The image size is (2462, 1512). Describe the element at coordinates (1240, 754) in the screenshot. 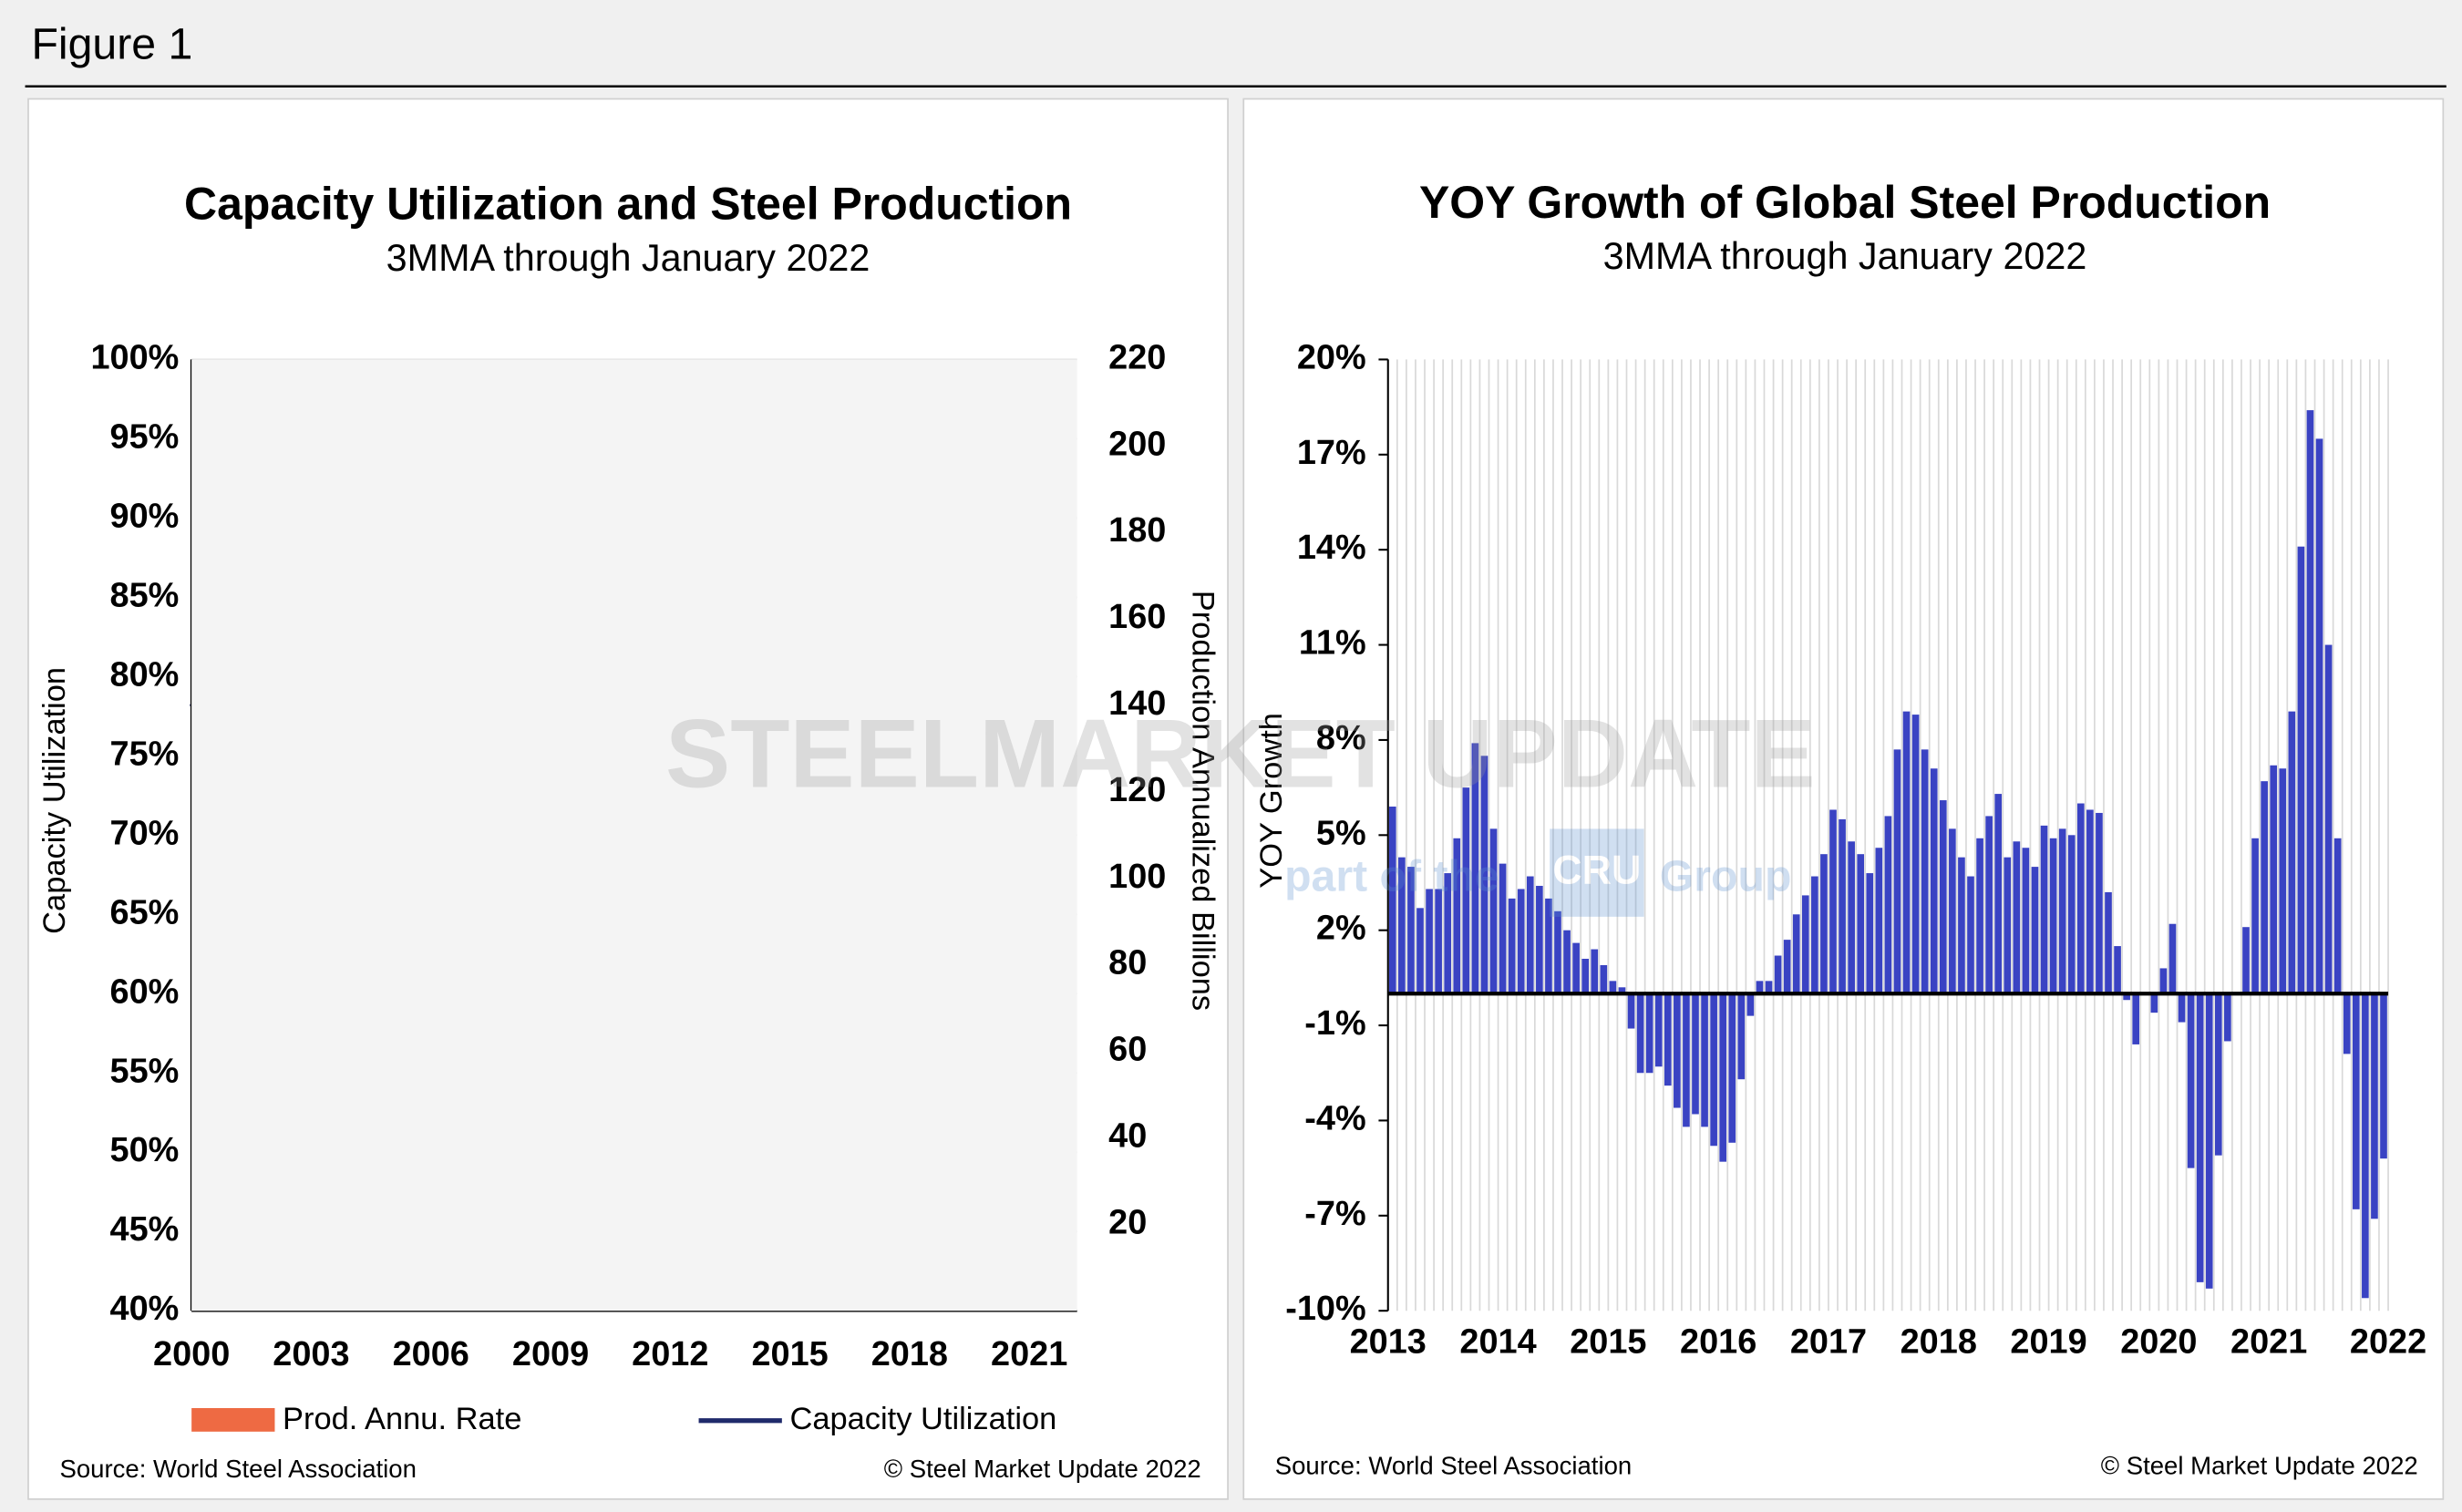

I see `watermark-text: STEELMARKET UPDATE` at that location.